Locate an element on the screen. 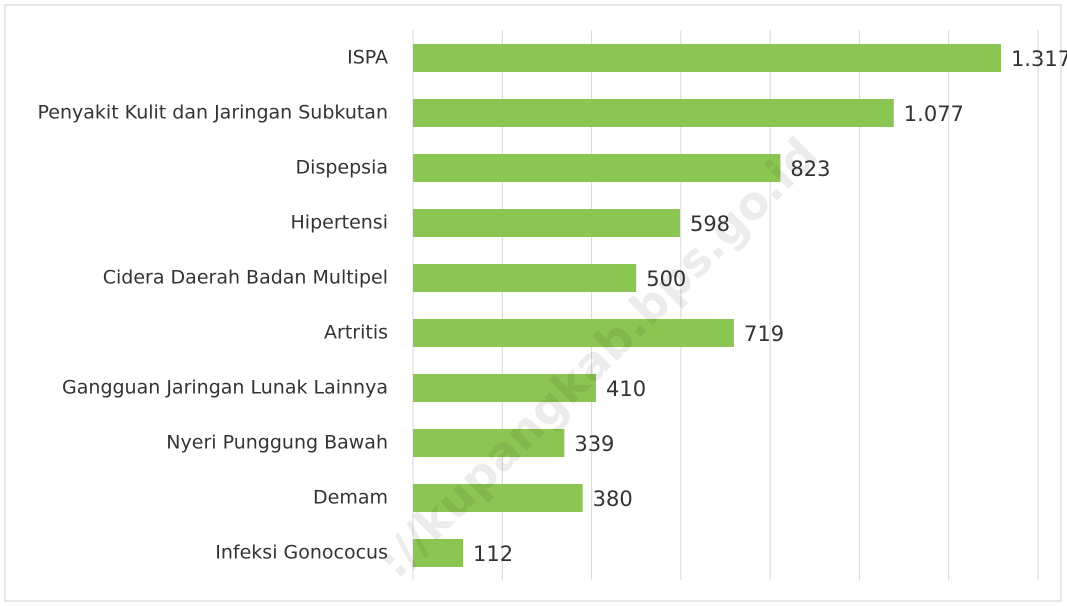 Image resolution: width=1067 pixels, height=606 pixels. value-label: 500 is located at coordinates (666, 279).